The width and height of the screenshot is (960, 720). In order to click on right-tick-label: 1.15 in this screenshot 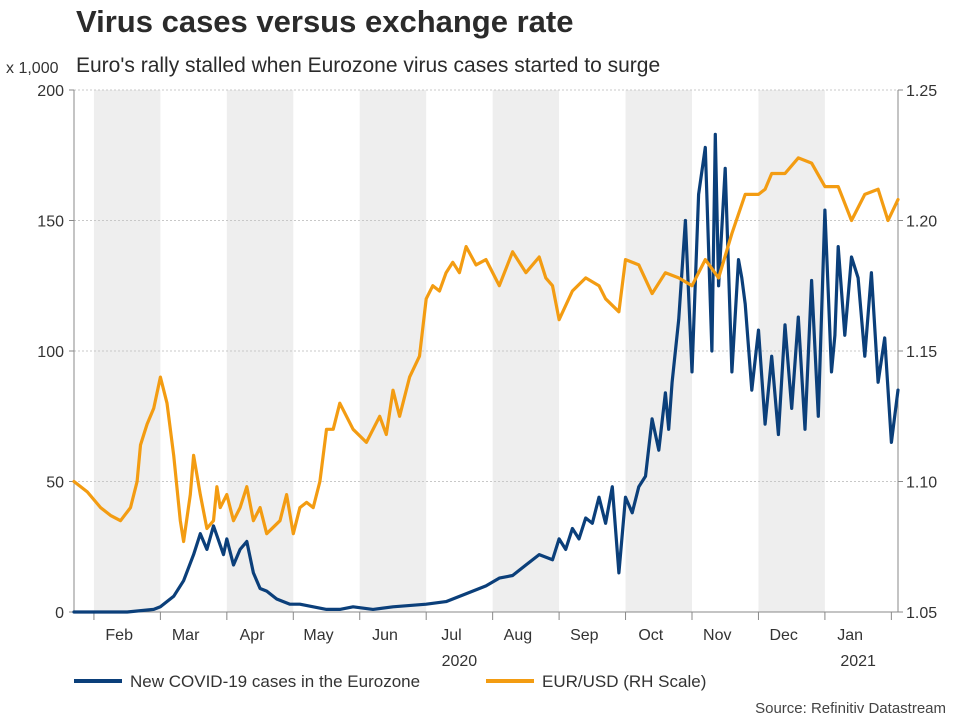, I will do `click(921, 352)`.